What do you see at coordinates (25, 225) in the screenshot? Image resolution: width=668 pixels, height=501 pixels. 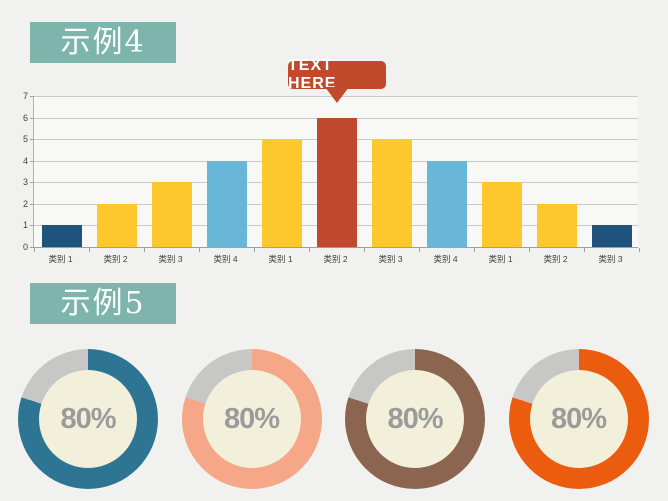 I see `y-tick-label: 1` at bounding box center [25, 225].